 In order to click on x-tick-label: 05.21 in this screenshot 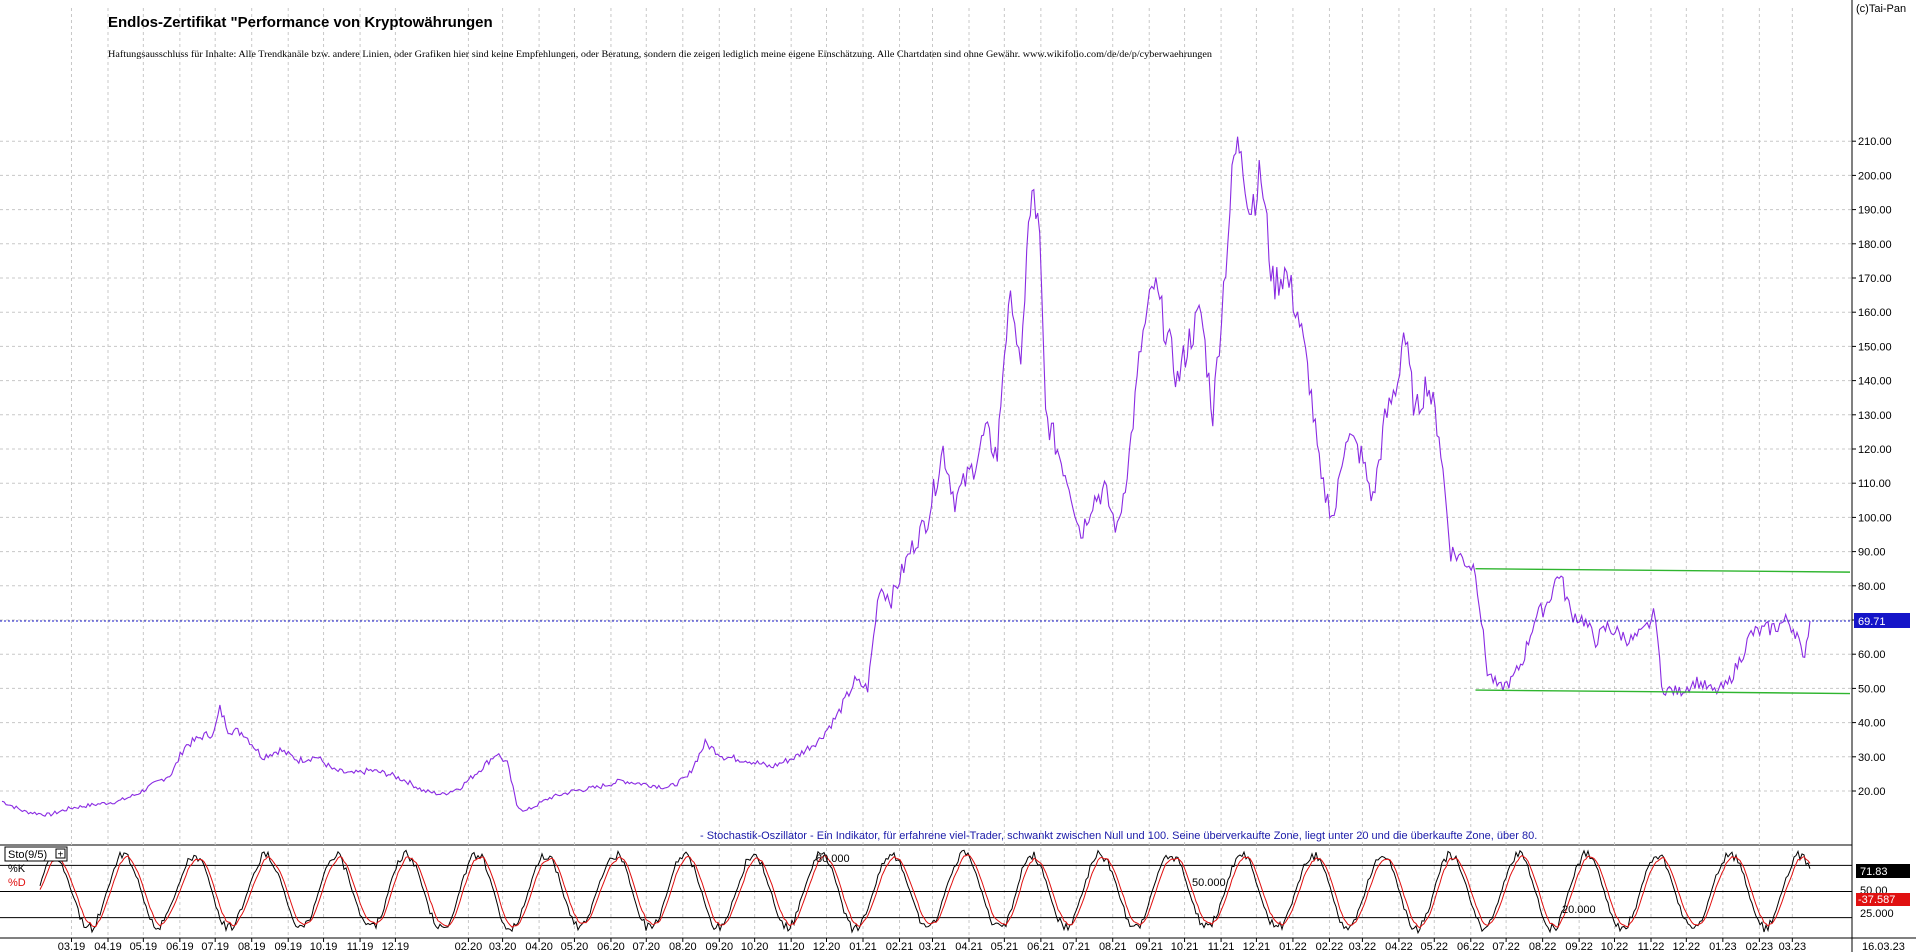, I will do `click(1005, 946)`.